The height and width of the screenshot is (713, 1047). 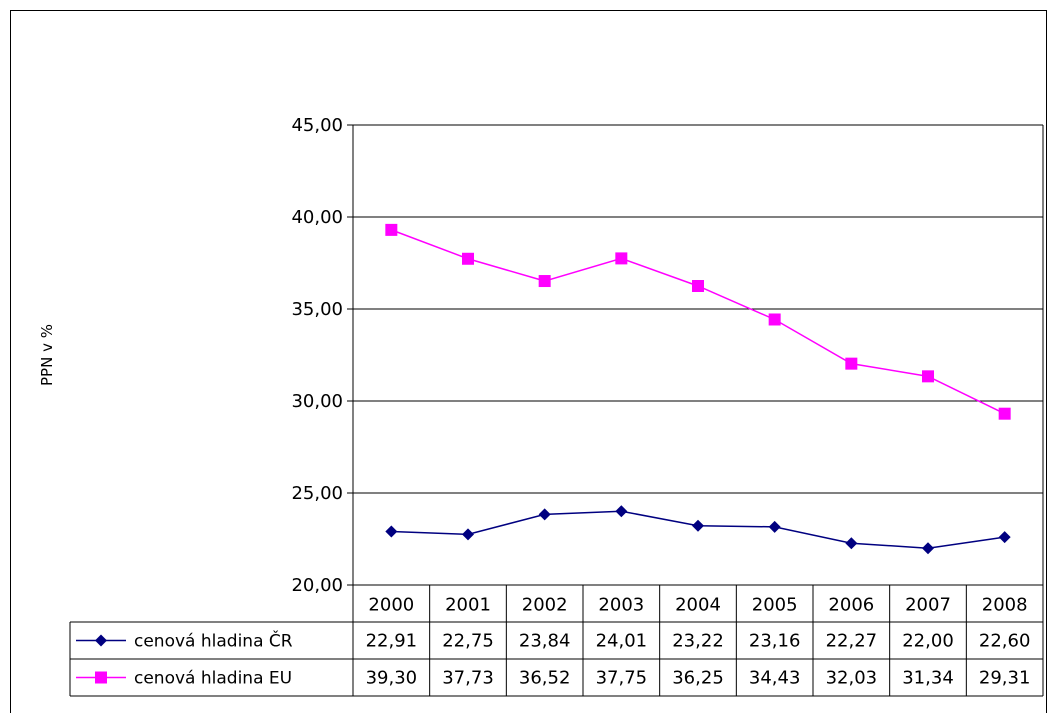 What do you see at coordinates (468, 641) in the screenshot?
I see `table-cell: 22,75` at bounding box center [468, 641].